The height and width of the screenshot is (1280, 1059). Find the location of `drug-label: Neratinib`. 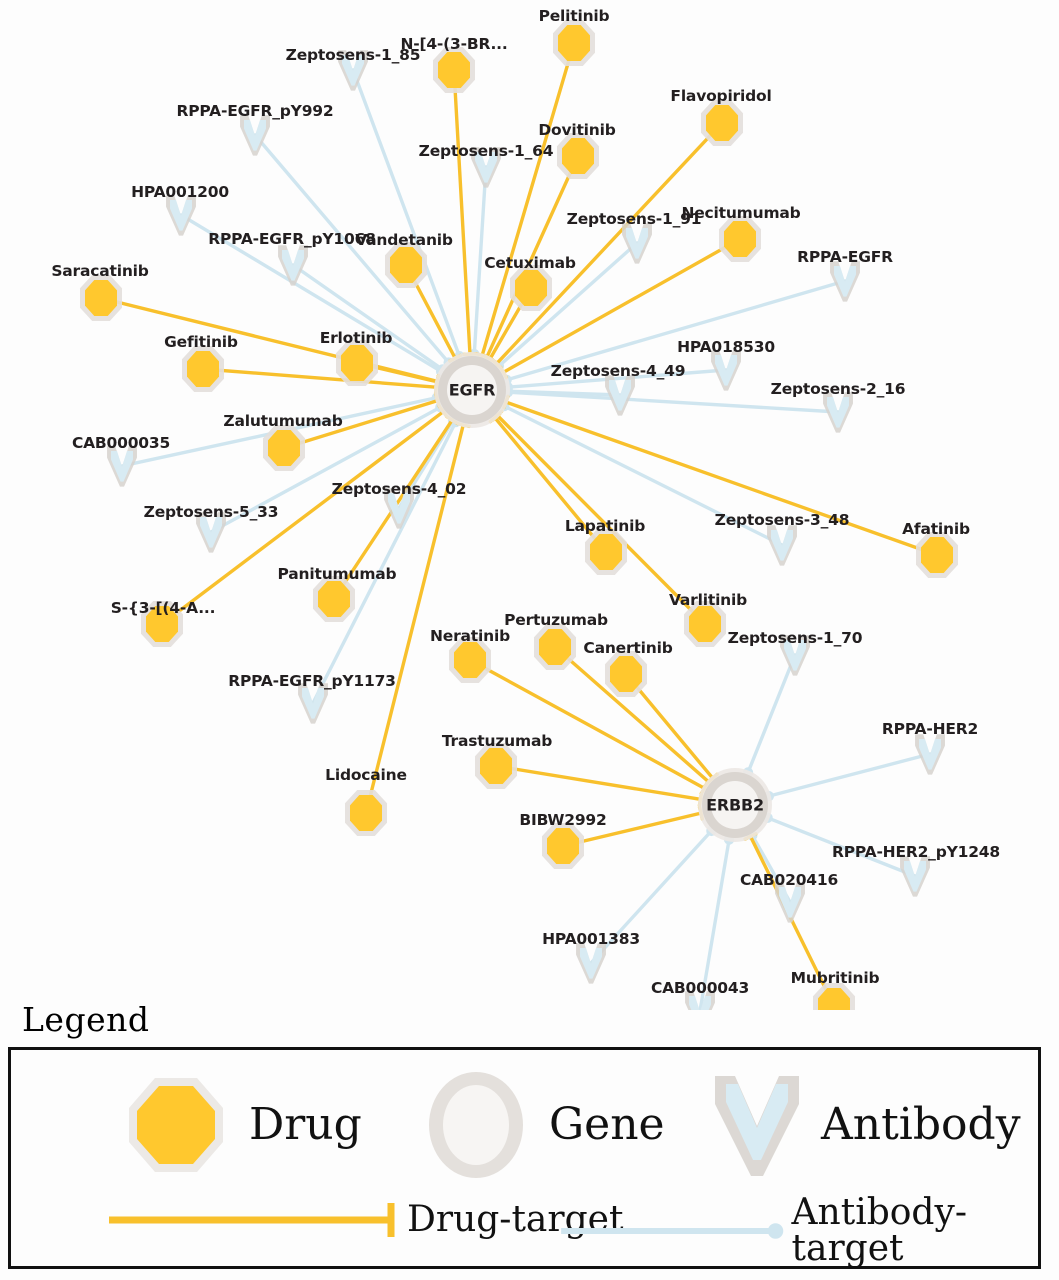

drug-label: Neratinib is located at coordinates (470, 636).